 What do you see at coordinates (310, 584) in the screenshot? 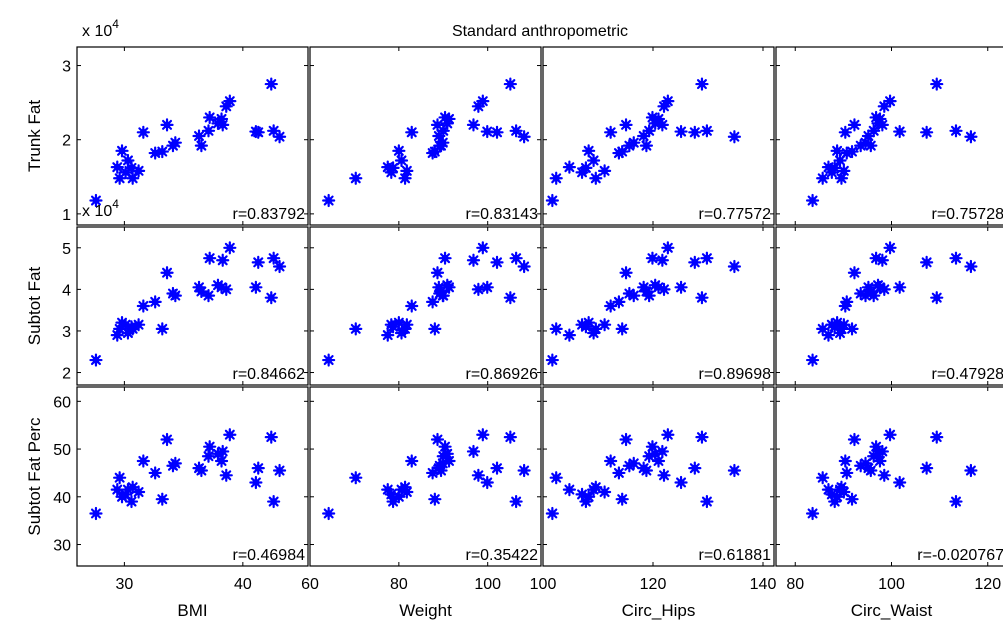
I see `x-tick-label: 60` at bounding box center [310, 584].